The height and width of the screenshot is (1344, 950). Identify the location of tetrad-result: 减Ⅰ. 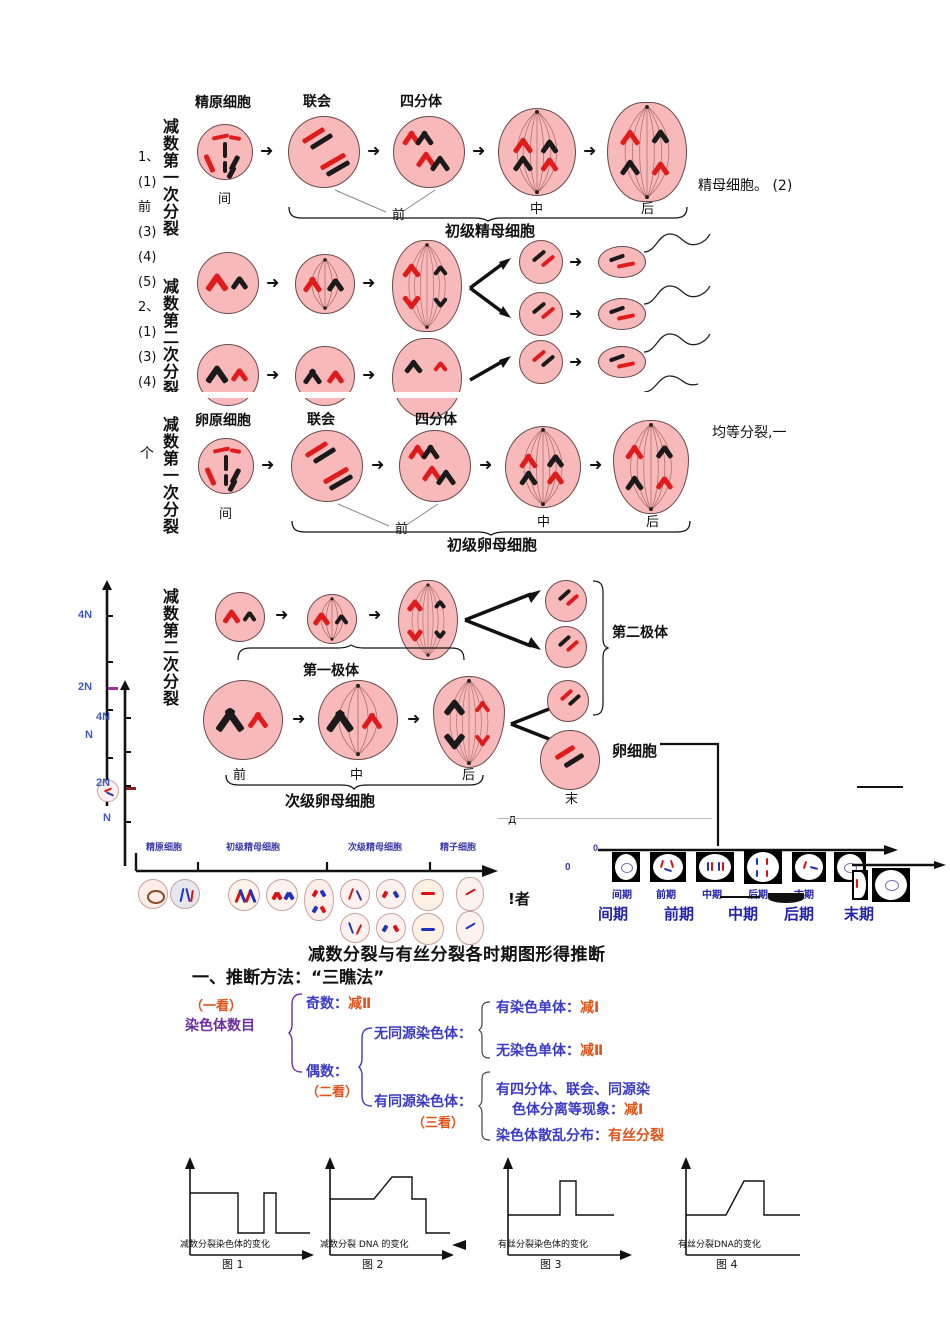
(634, 1110).